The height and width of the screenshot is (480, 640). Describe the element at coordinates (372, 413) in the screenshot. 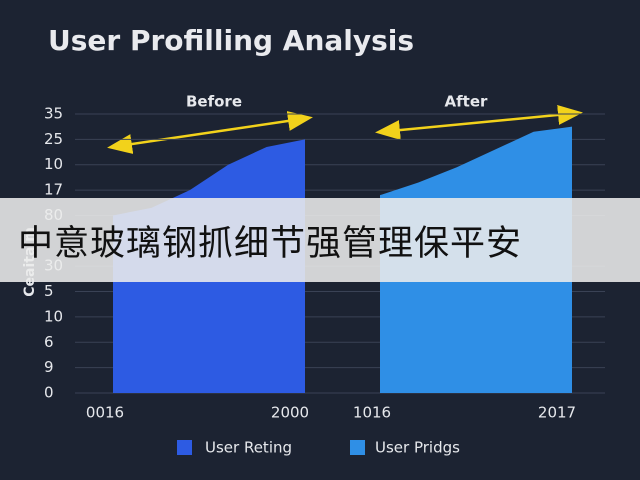

I see `x-tick-label: 1016` at that location.